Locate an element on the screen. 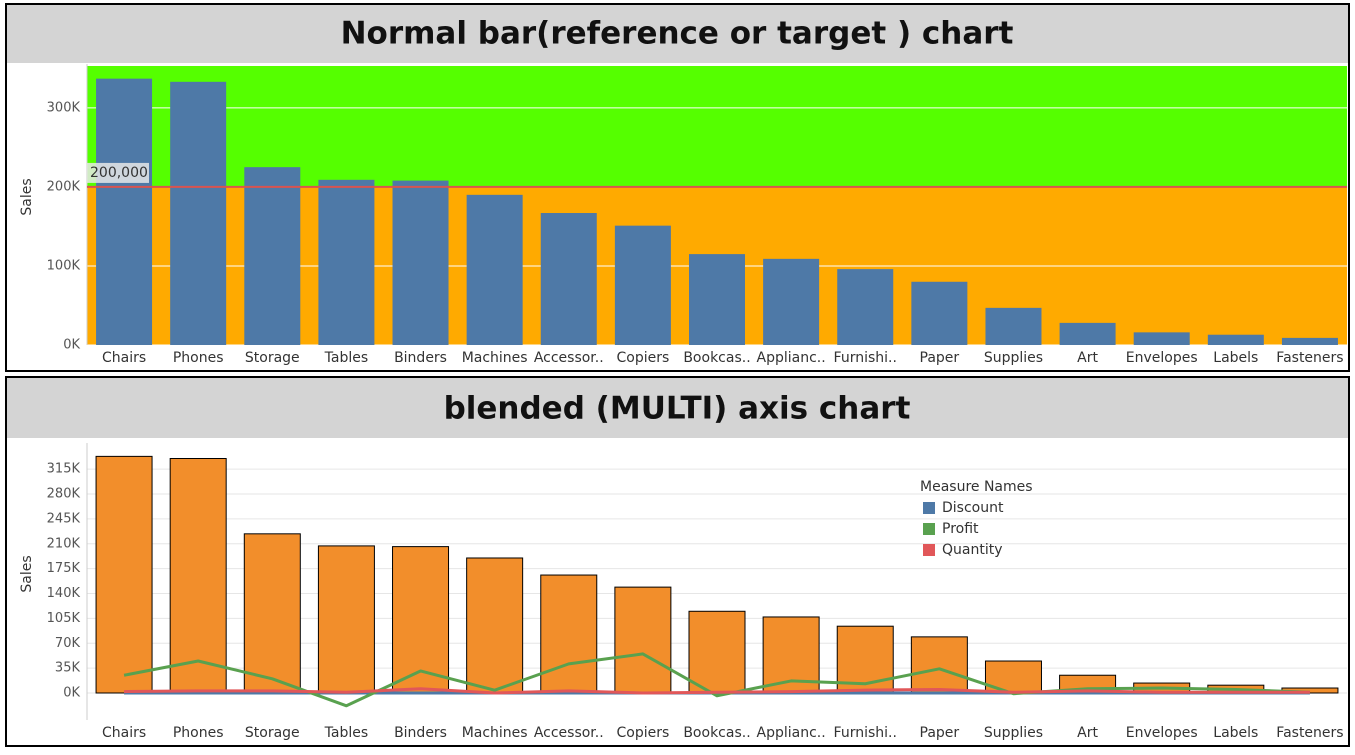  reference-label-box is located at coordinates (118, 172).